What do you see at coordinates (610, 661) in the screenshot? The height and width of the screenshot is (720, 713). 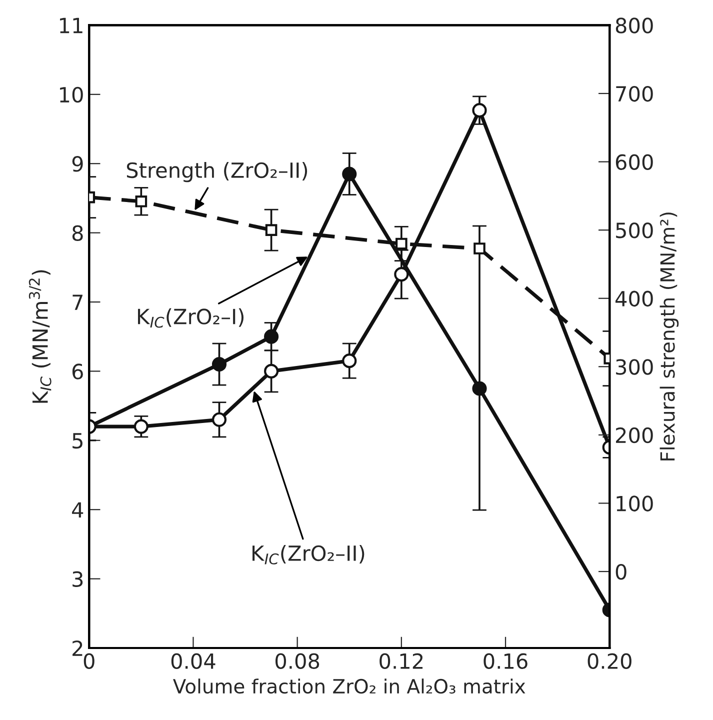 I see `x-tick-label: 0.20` at bounding box center [610, 661].